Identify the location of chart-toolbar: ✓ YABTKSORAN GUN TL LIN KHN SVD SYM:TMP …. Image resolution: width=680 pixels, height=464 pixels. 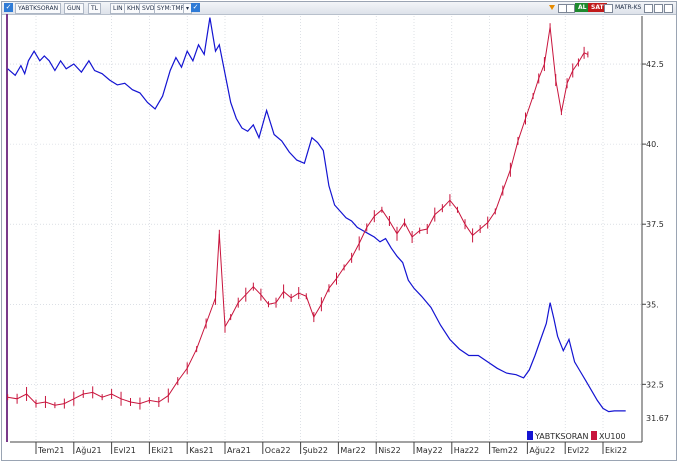
(339, 8).